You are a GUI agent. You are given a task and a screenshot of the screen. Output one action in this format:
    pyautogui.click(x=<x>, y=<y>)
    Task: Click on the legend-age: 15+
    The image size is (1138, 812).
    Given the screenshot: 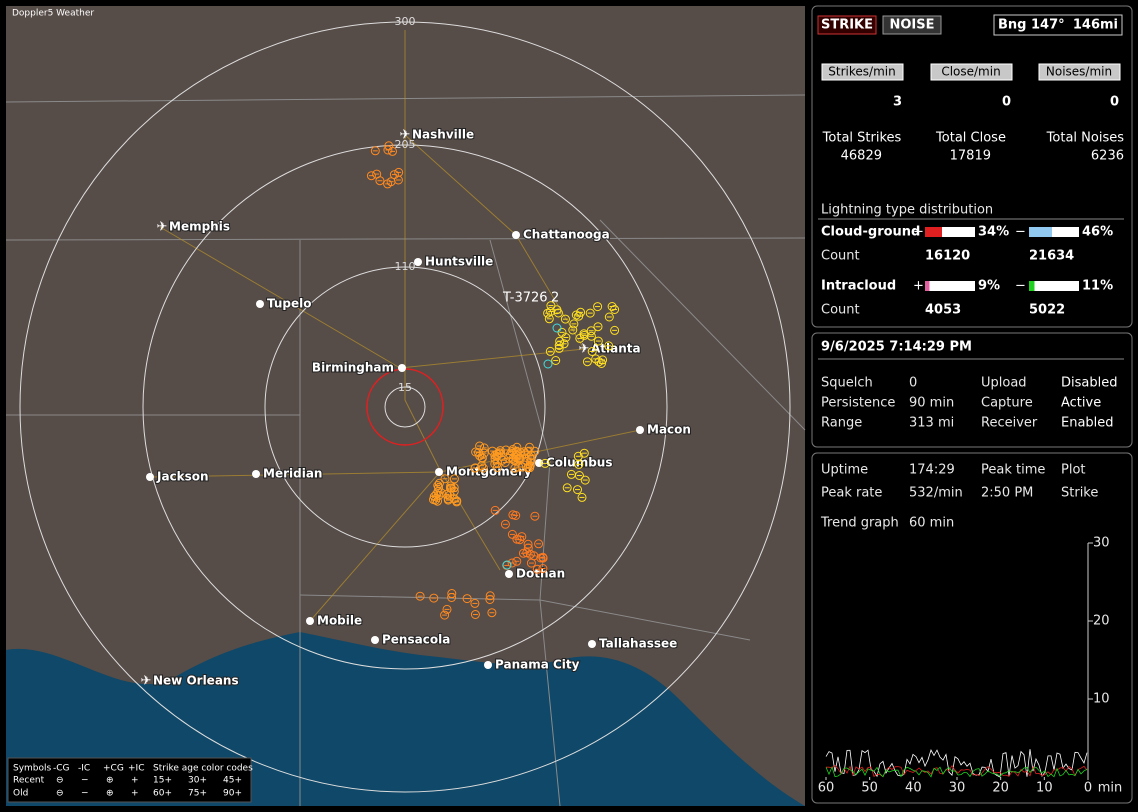 What is the action you would take?
    pyautogui.click(x=162, y=781)
    